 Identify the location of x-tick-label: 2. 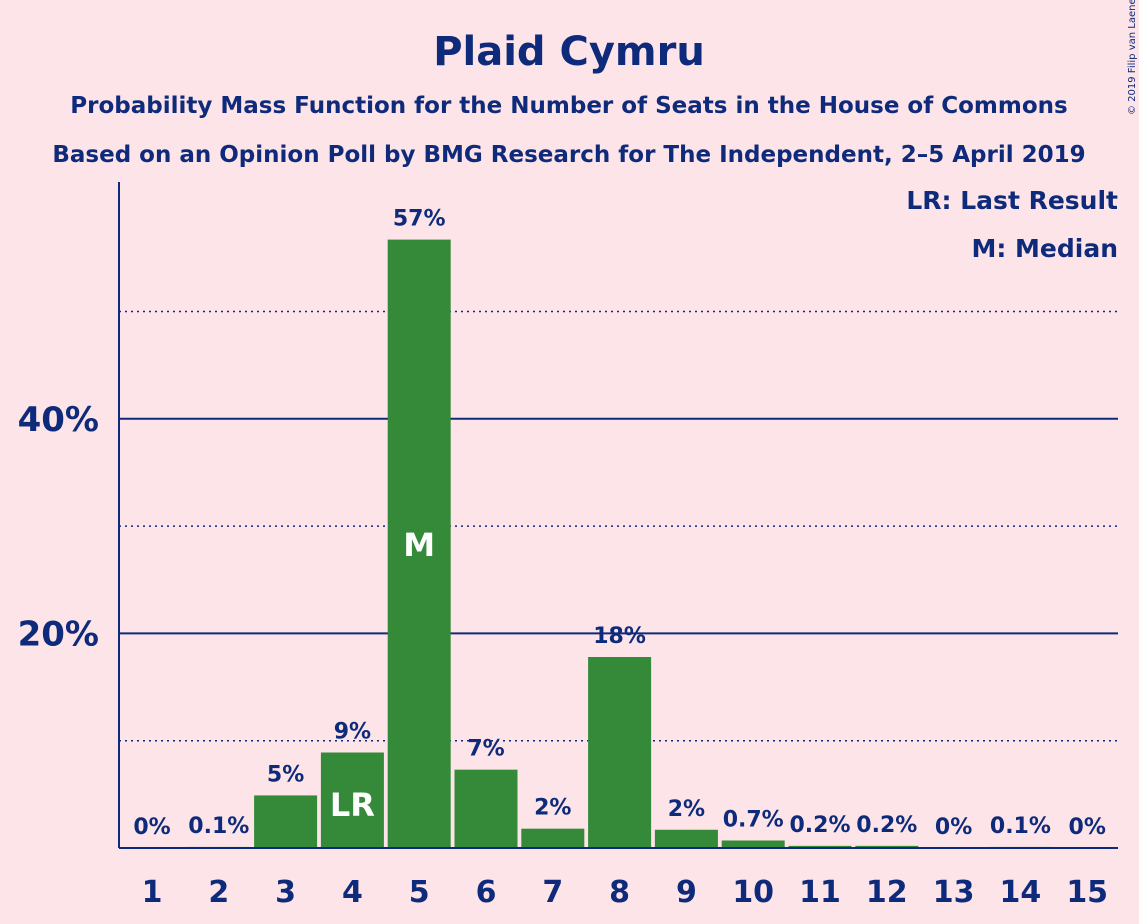
(218, 892).